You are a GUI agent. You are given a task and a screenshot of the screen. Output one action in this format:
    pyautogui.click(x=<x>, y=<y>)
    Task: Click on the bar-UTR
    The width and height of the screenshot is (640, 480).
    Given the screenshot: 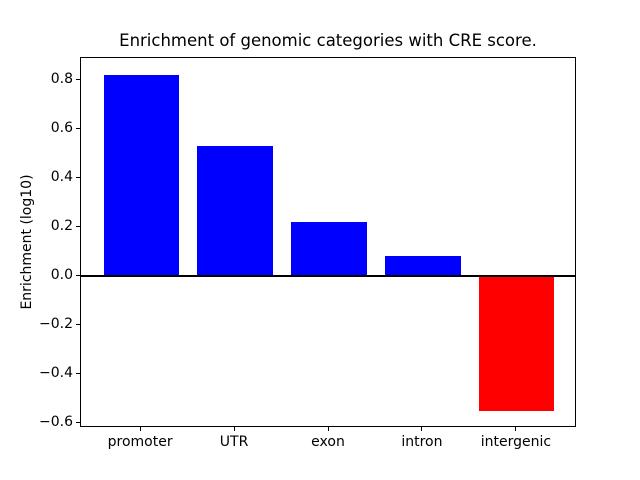 What is the action you would take?
    pyautogui.click(x=235, y=211)
    